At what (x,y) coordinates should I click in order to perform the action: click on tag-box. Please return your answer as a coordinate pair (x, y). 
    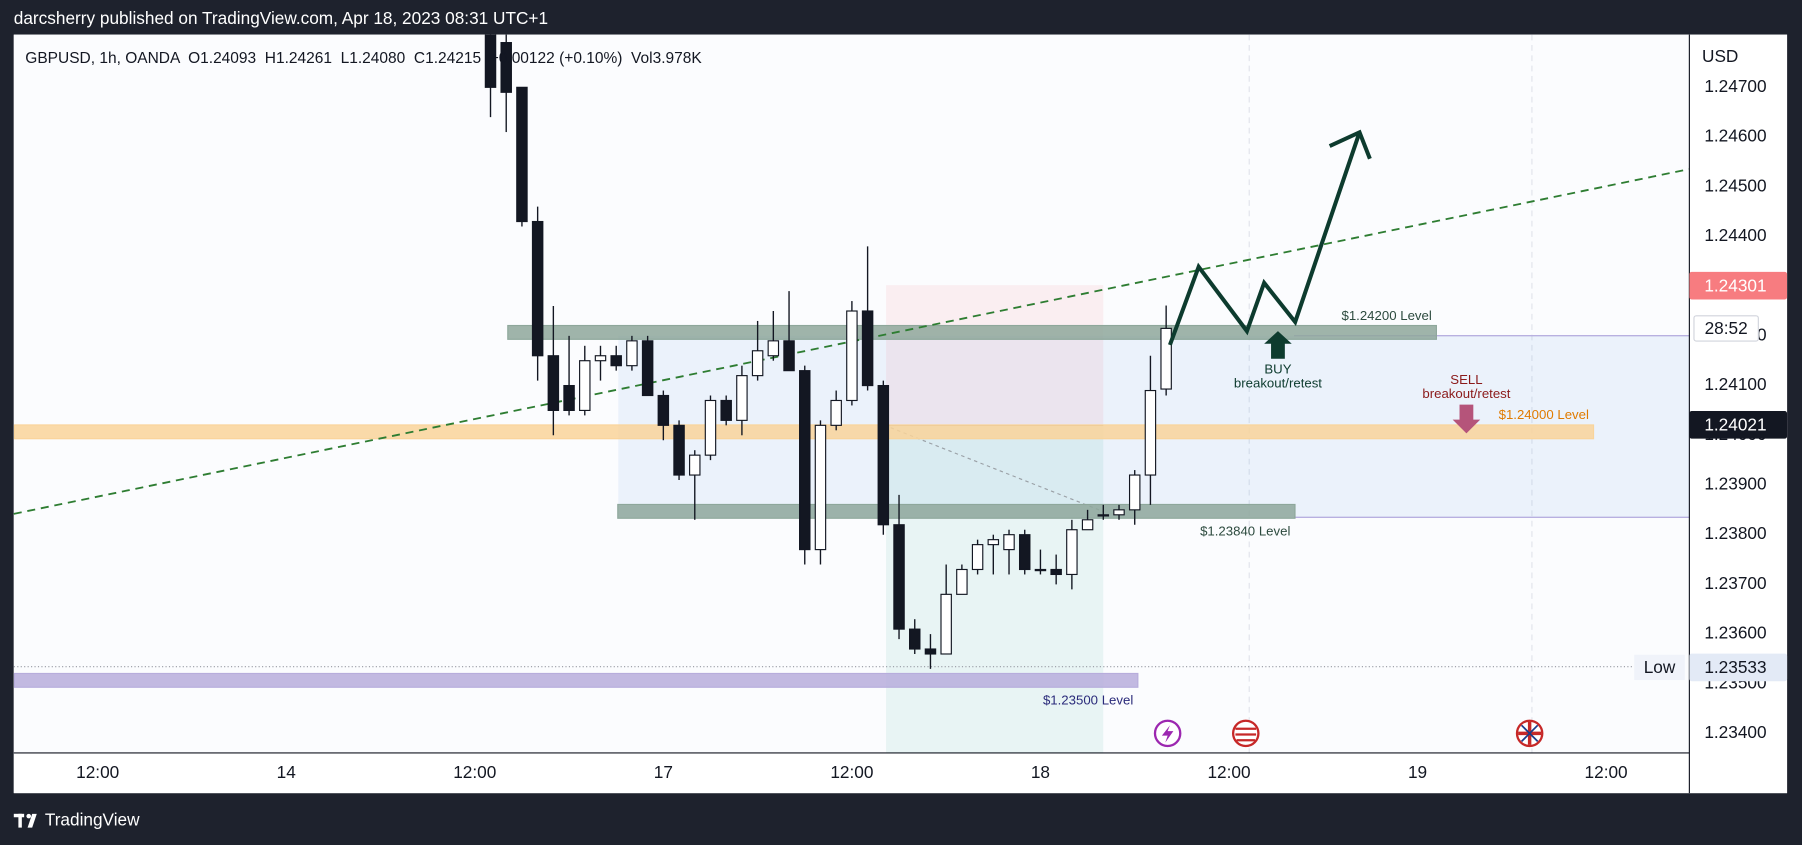
    Looking at the image, I should click on (1659, 667).